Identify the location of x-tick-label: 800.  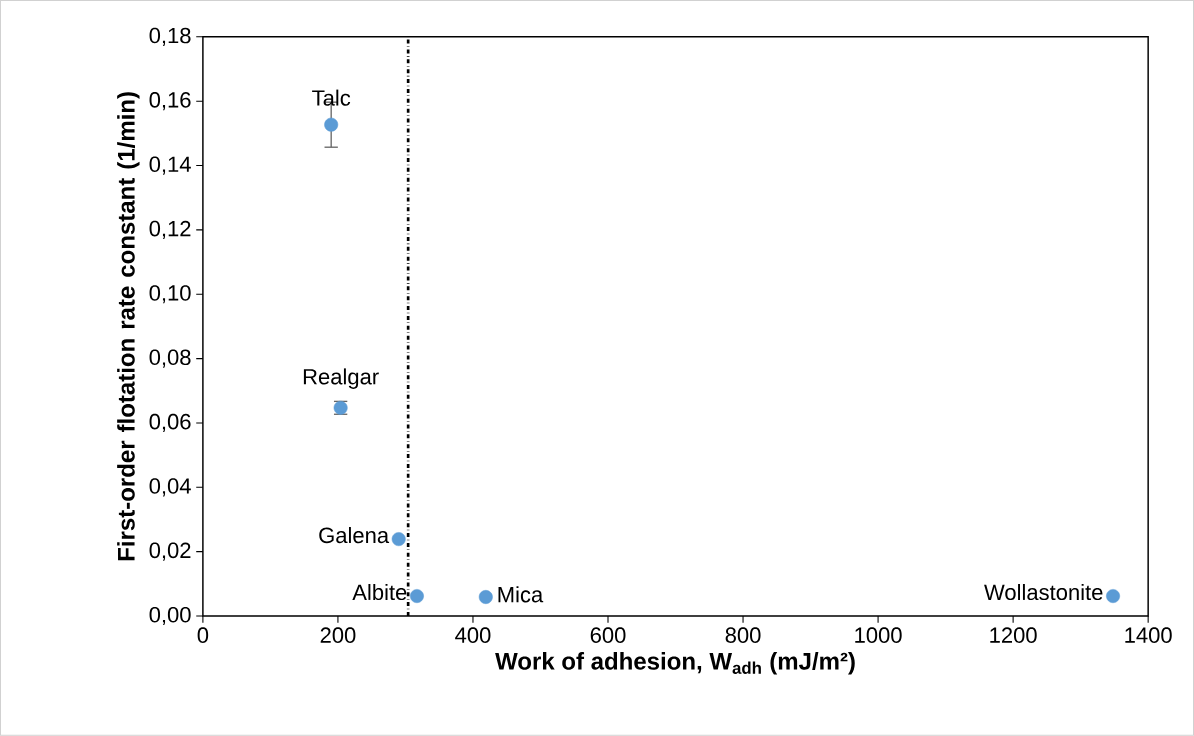
(743, 635).